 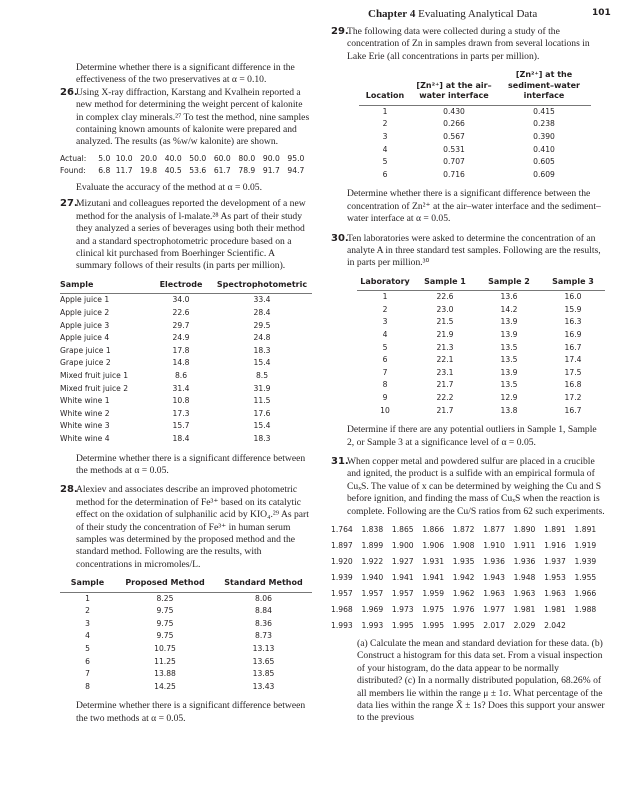 What do you see at coordinates (509, 385) in the screenshot?
I see `table-cell: 13.5` at bounding box center [509, 385].